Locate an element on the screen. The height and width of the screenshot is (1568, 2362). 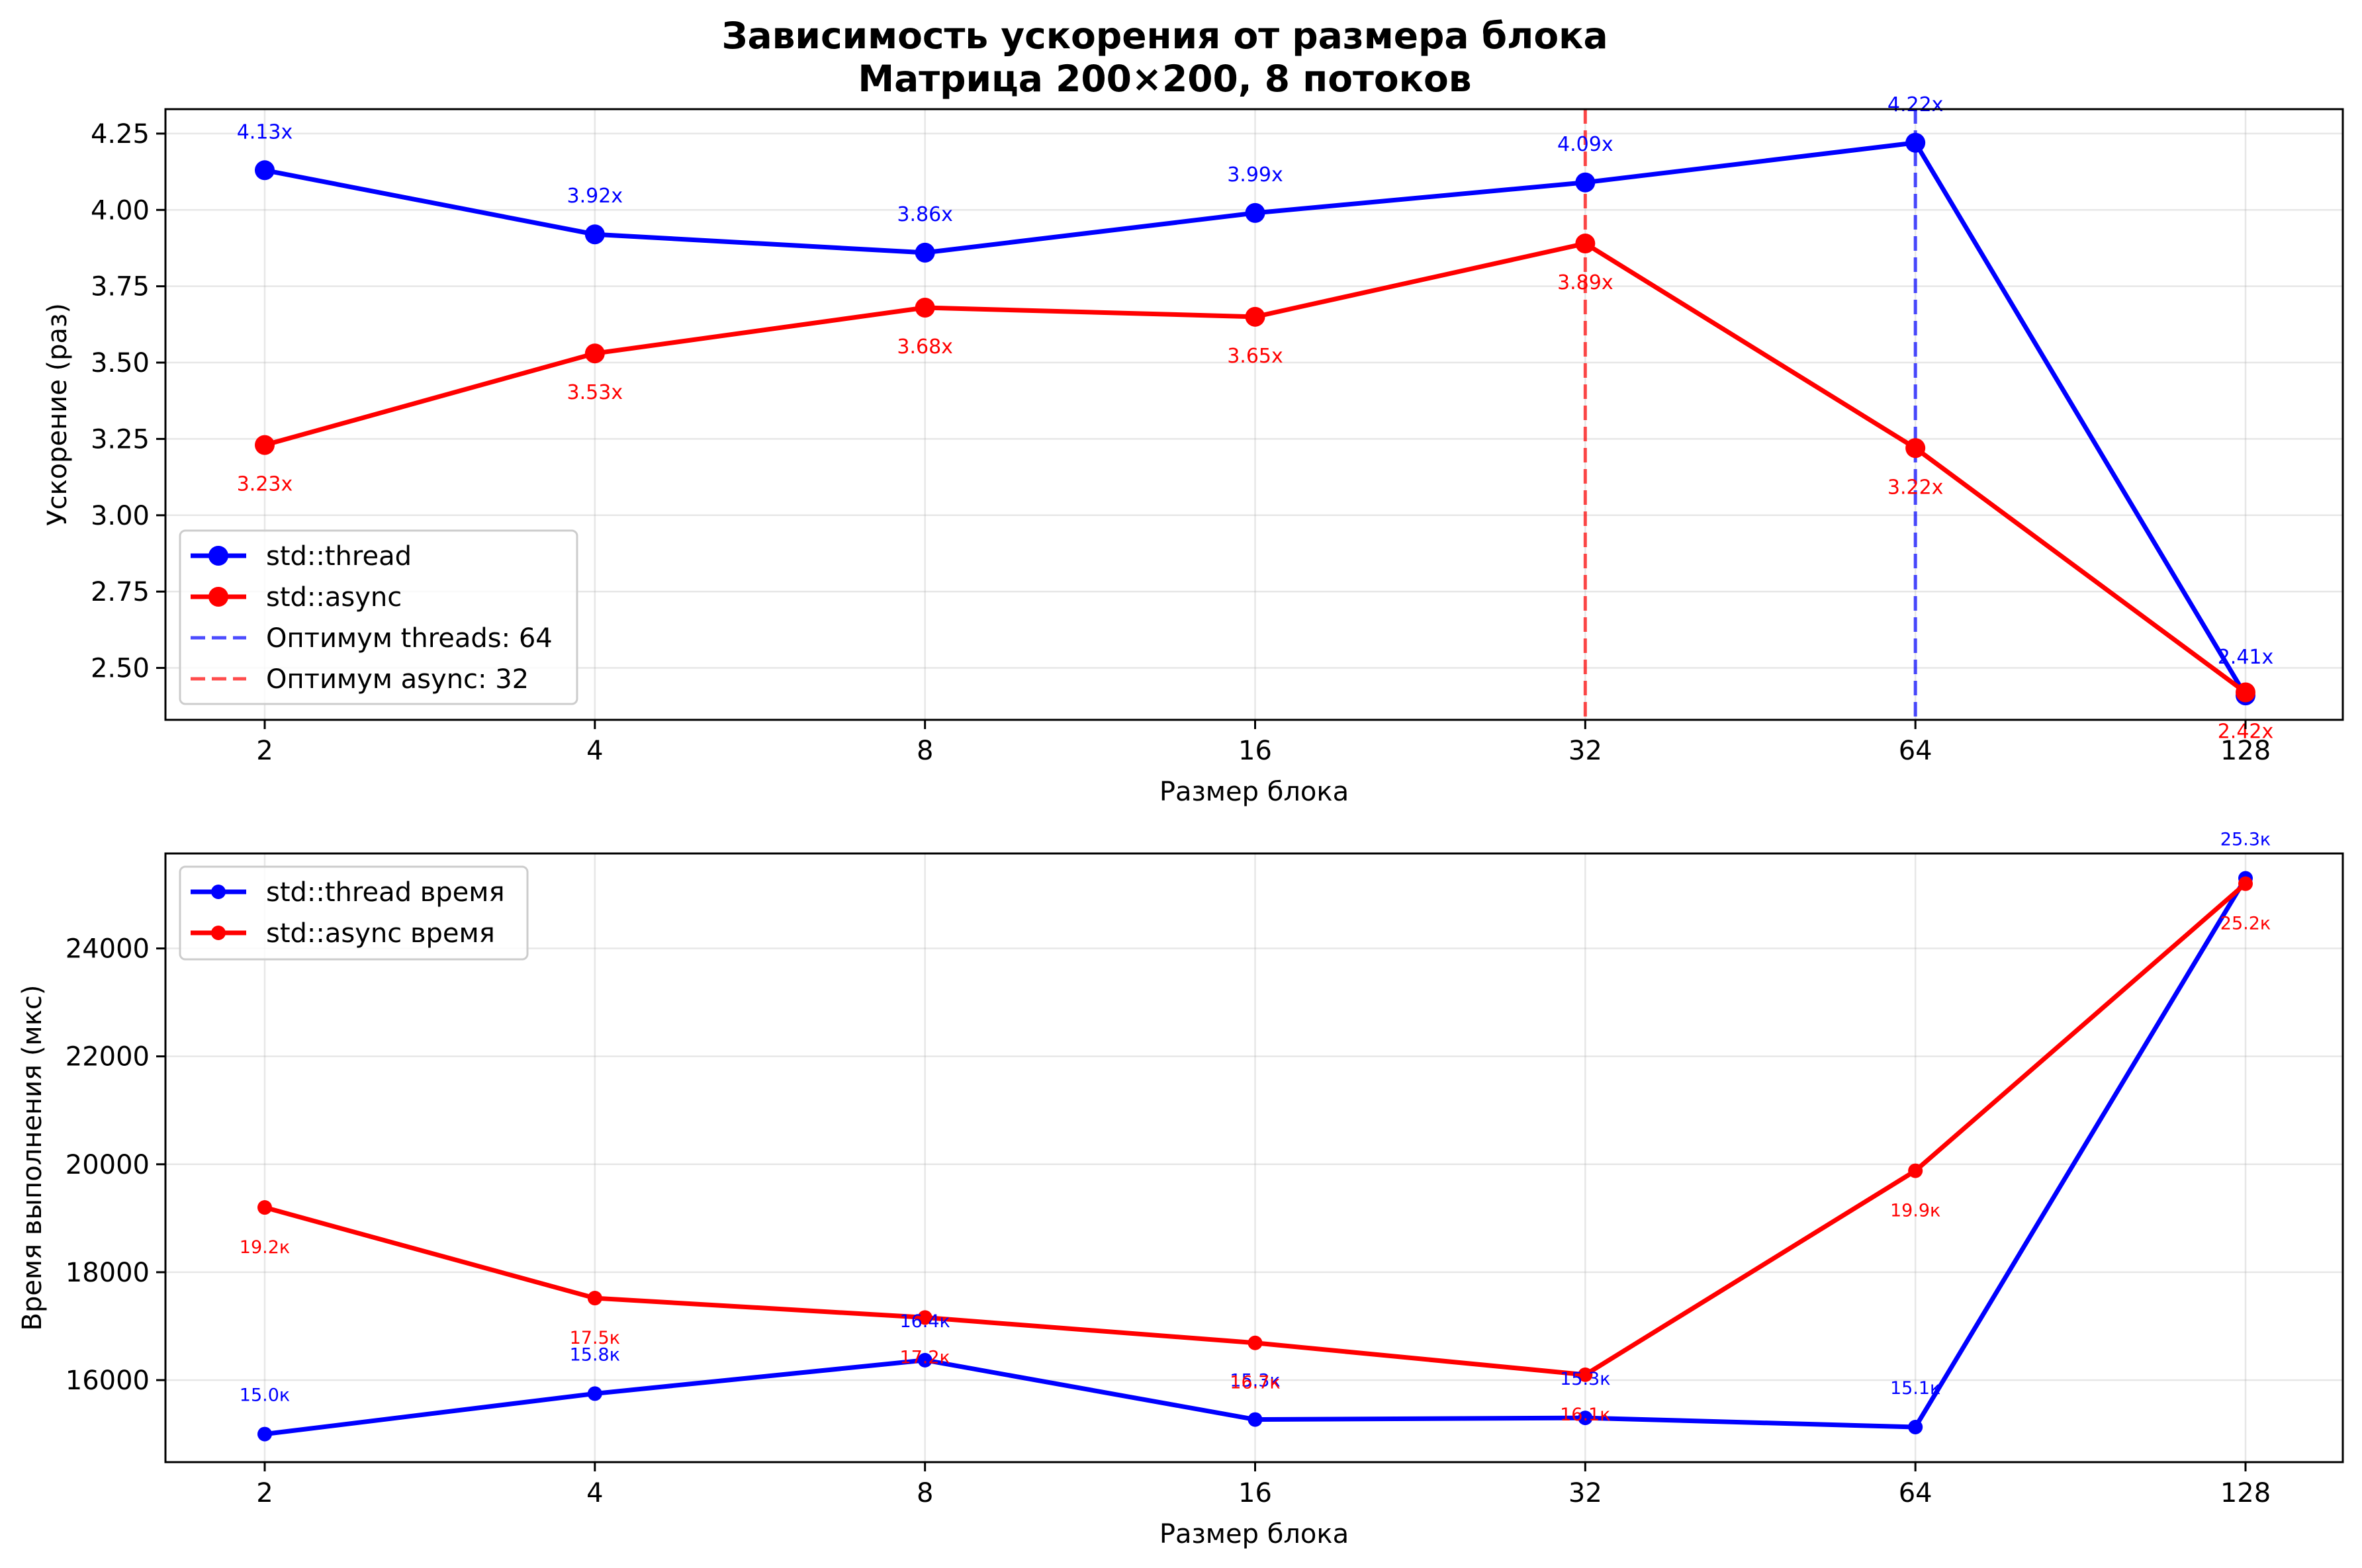
y-tick-label: 24000 is located at coordinates (108, 950).